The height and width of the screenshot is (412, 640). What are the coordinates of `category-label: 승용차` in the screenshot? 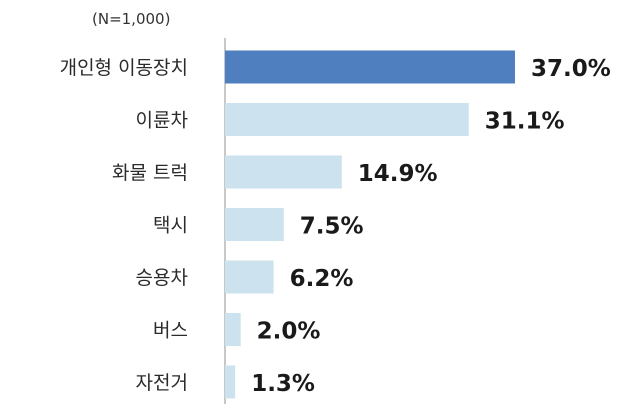 It's located at (162, 278).